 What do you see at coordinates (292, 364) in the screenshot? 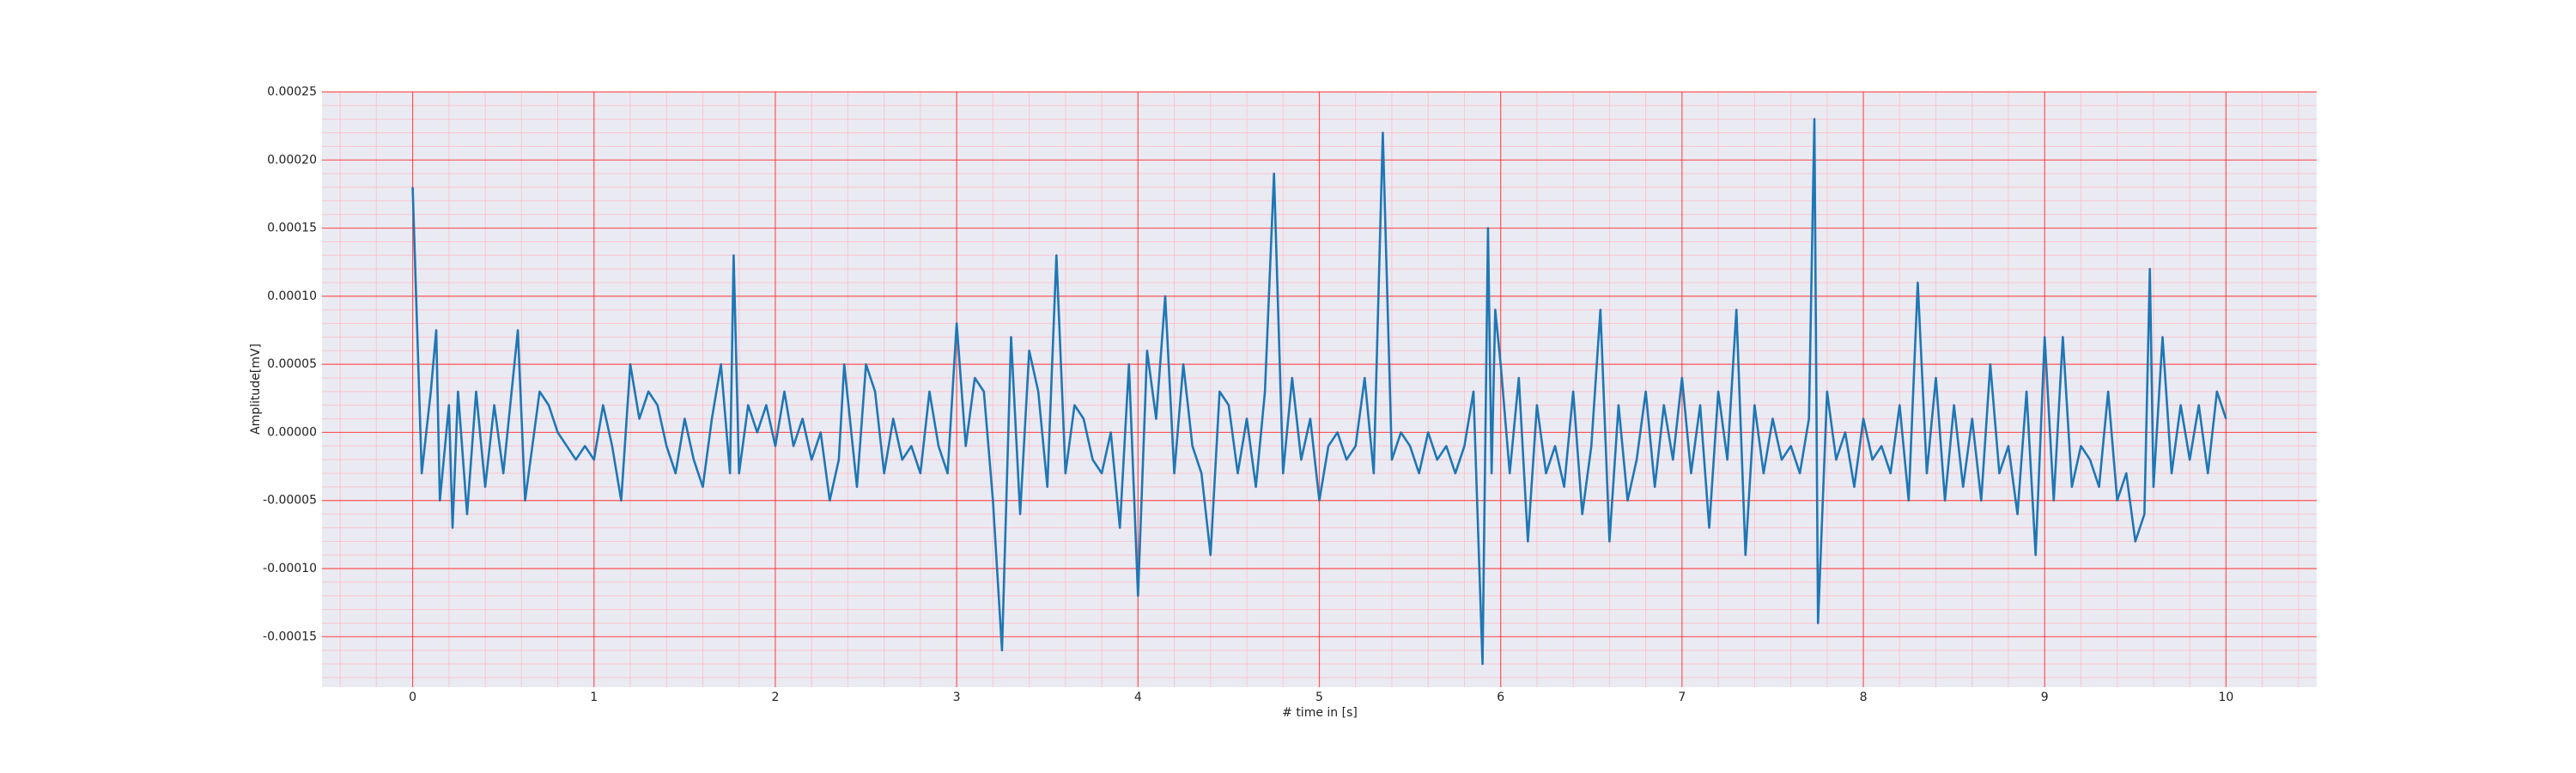
I see `y-tick-label: 0.00005` at bounding box center [292, 364].